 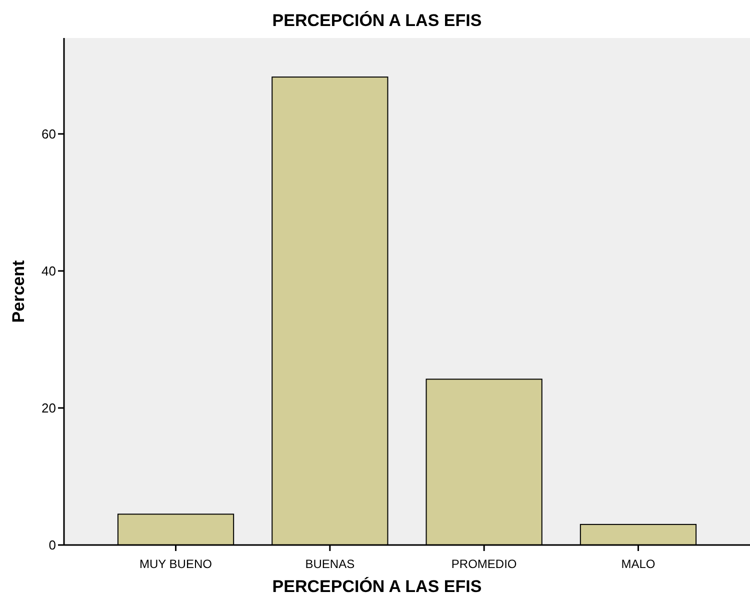 I want to click on x-tick-label: BUENAS, so click(x=330, y=564).